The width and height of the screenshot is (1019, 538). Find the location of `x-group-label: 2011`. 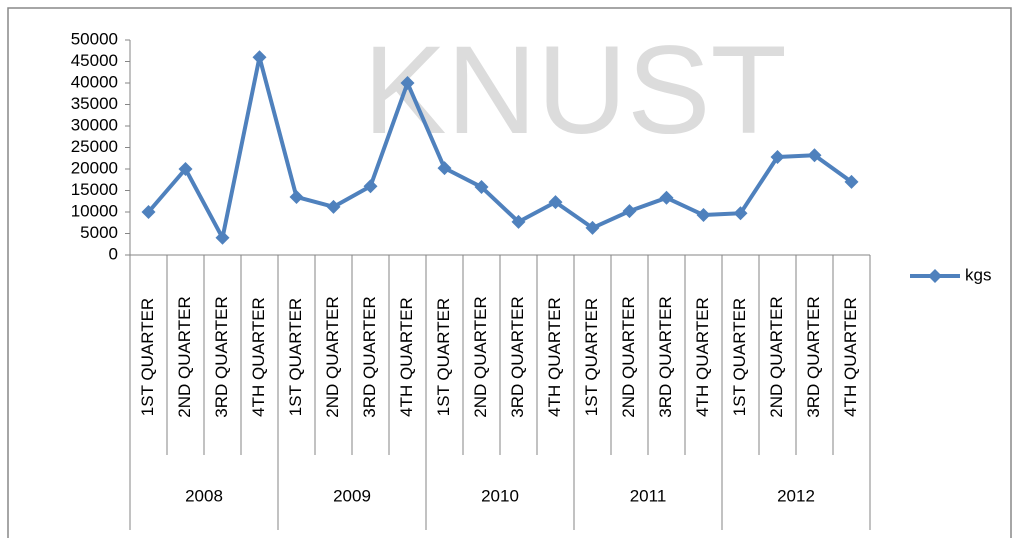

x-group-label: 2011 is located at coordinates (648, 495).